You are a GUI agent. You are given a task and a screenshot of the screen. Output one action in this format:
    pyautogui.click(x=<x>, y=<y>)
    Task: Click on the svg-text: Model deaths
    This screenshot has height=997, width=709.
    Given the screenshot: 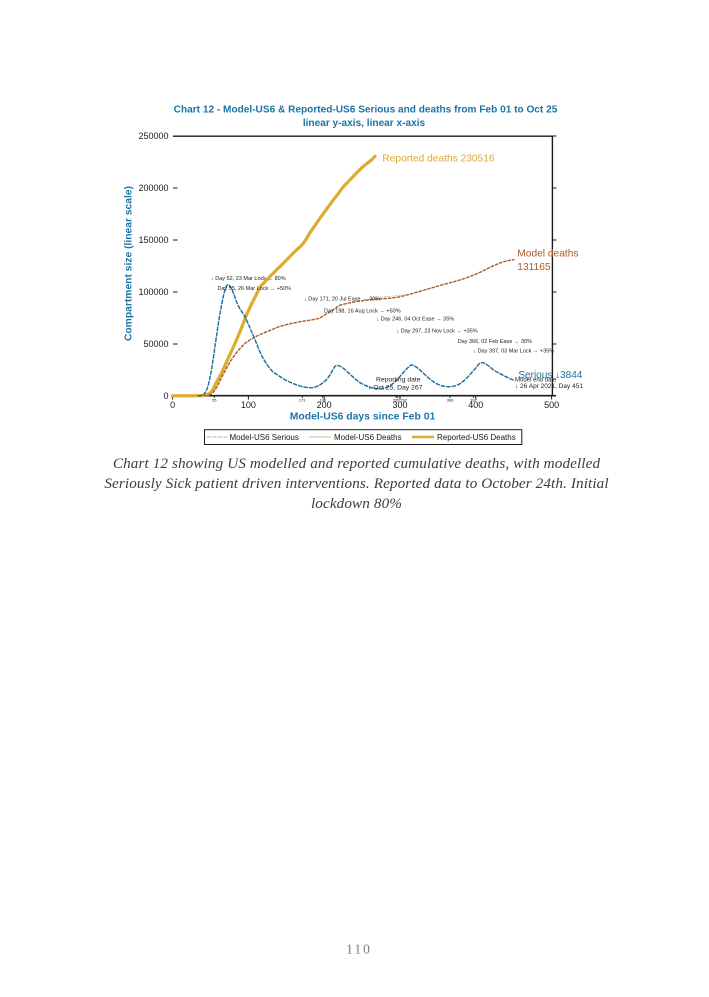 What is the action you would take?
    pyautogui.click(x=547, y=254)
    